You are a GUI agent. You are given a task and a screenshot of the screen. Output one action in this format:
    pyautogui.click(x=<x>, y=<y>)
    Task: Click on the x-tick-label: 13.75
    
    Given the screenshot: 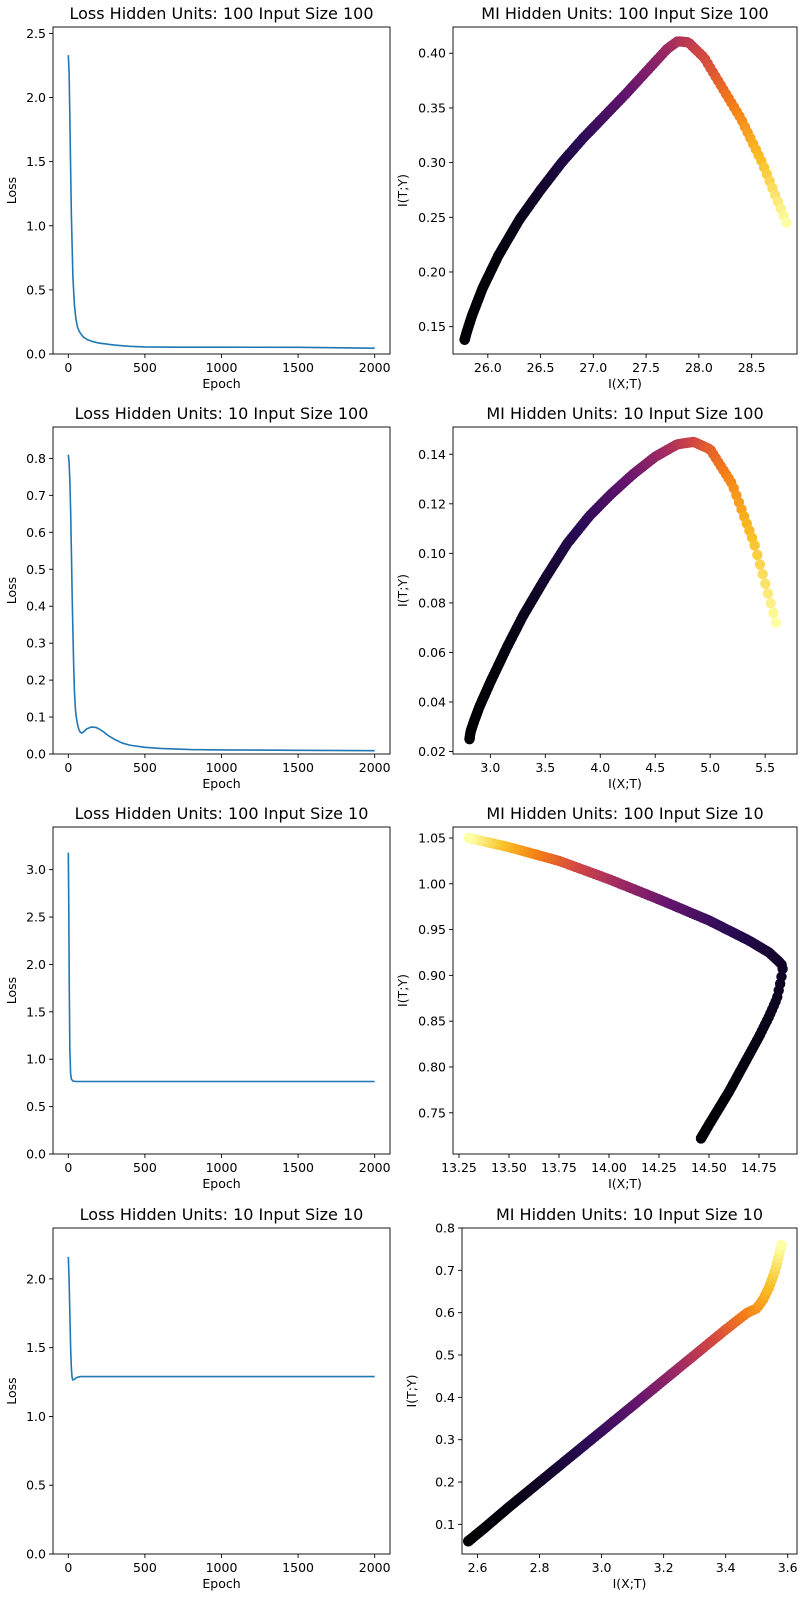 What is the action you would take?
    pyautogui.click(x=559, y=1167)
    